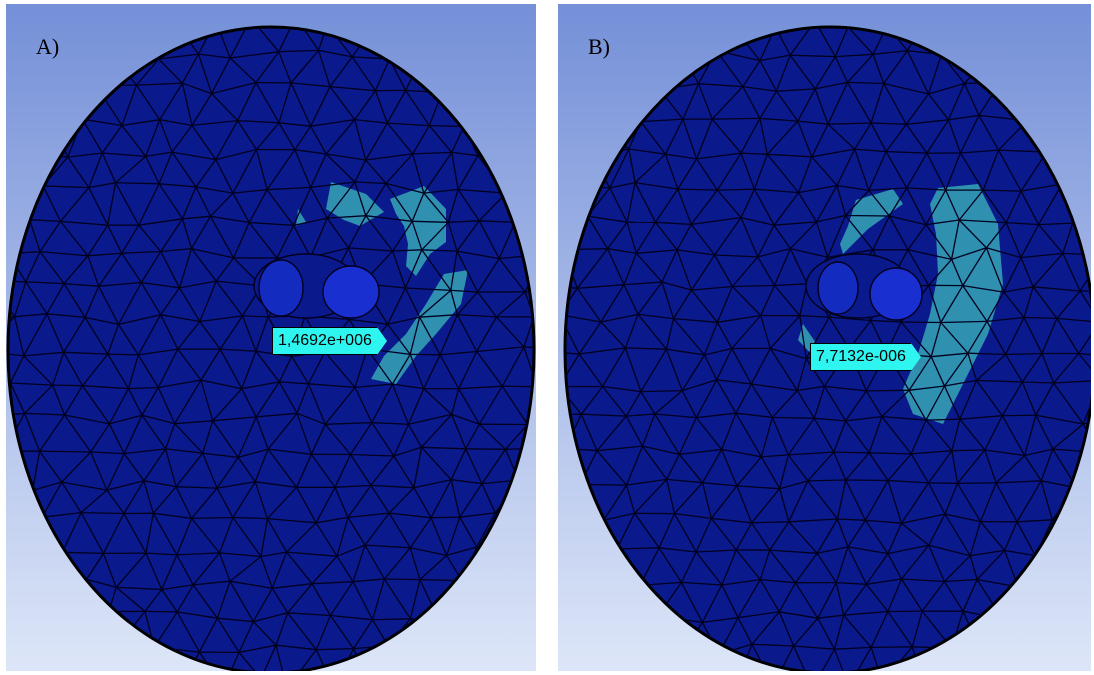  Describe the element at coordinates (861, 357) in the screenshot. I see `probe-value-b: 7,7132e-006` at that location.